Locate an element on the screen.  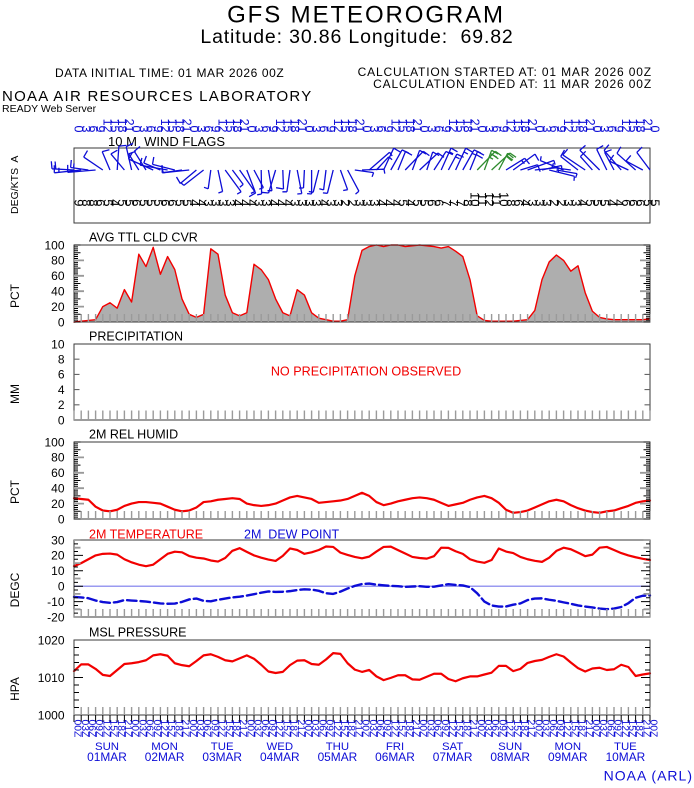
svg-text: 7 is located at coordinates (460, 202).